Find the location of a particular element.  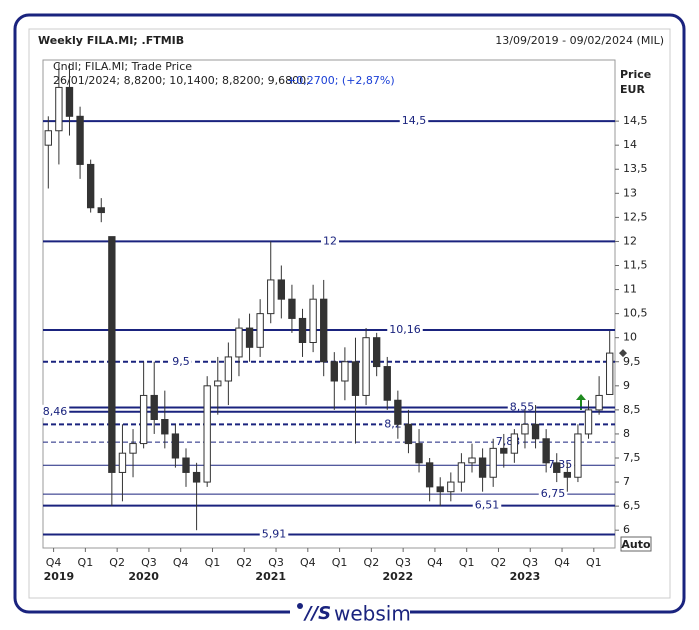

y-axis-title: EUR is located at coordinates (632, 89).